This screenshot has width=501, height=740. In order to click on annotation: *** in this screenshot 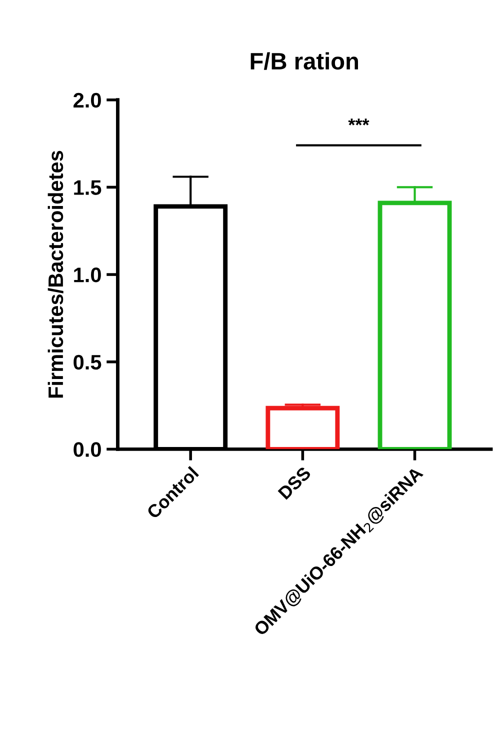, I will do `click(359, 122)`.